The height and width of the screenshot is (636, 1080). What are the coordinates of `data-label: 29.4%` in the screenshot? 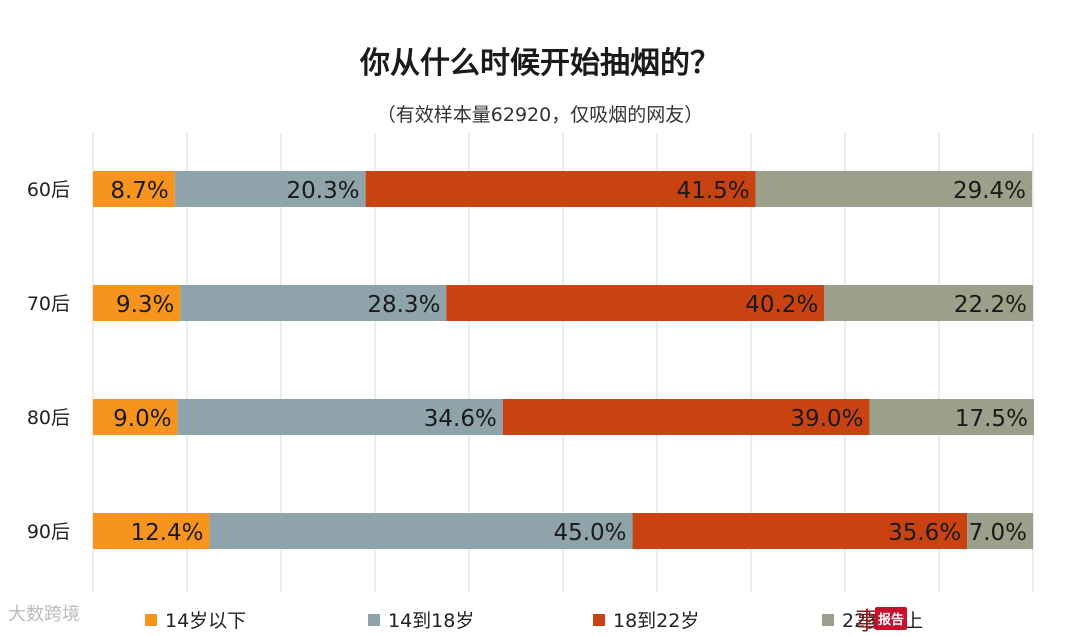 It's located at (989, 191).